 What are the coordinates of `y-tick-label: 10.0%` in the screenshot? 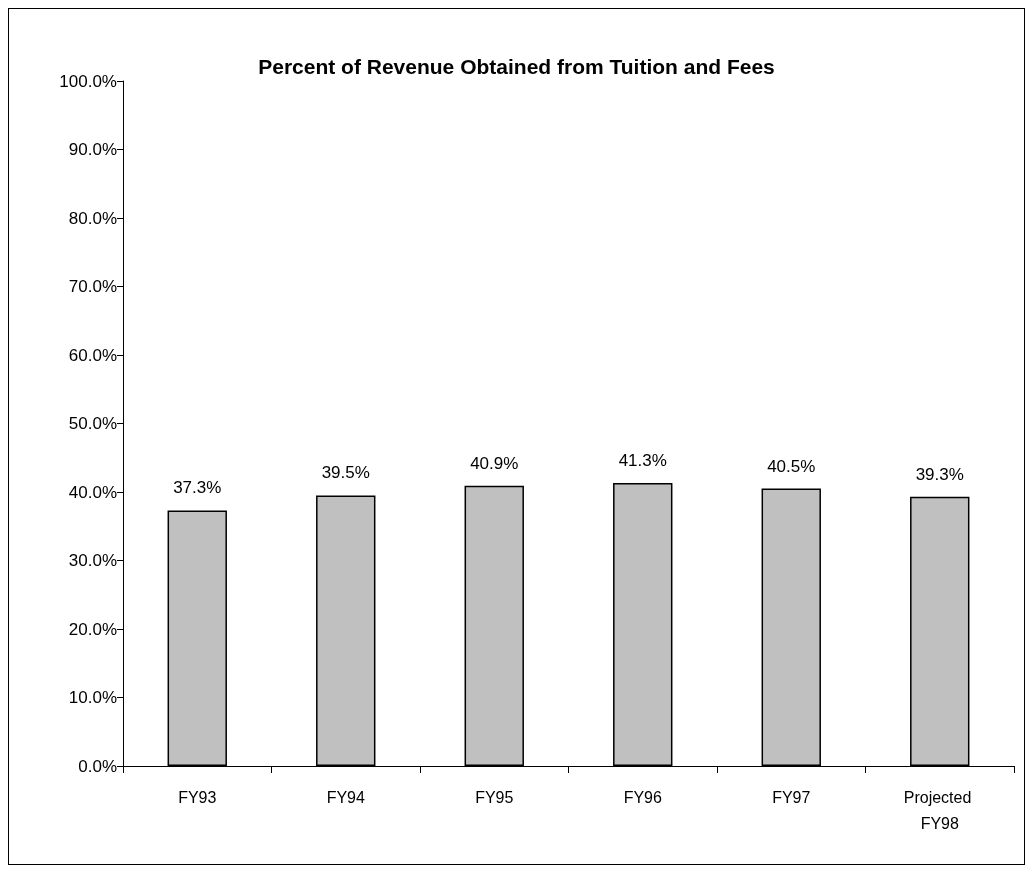 It's located at (92, 697).